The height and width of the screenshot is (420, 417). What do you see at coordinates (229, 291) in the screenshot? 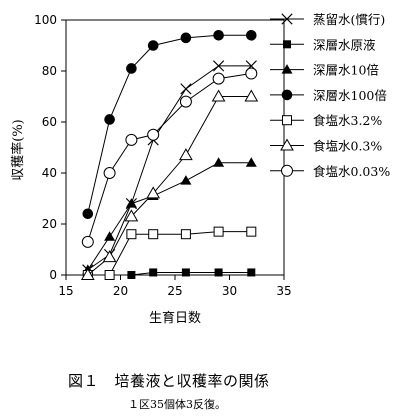
I see `x-tick-label: 30` at bounding box center [229, 291].